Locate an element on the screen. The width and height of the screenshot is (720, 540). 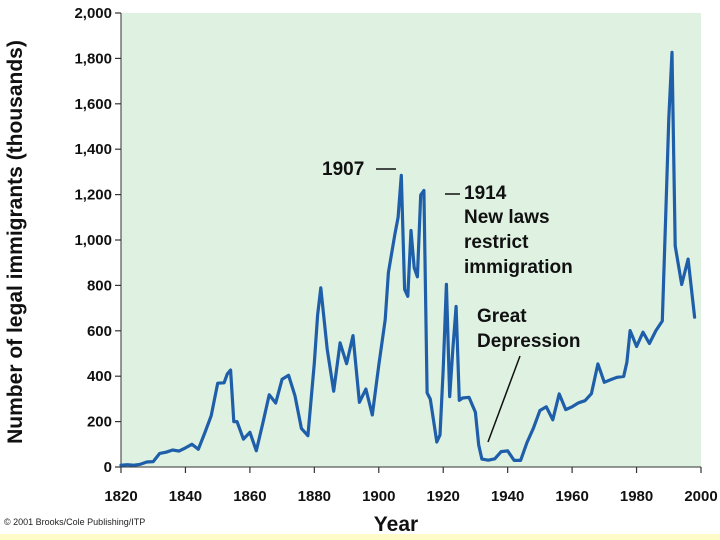
y-tick-label: 1,000 is located at coordinates (93, 240).